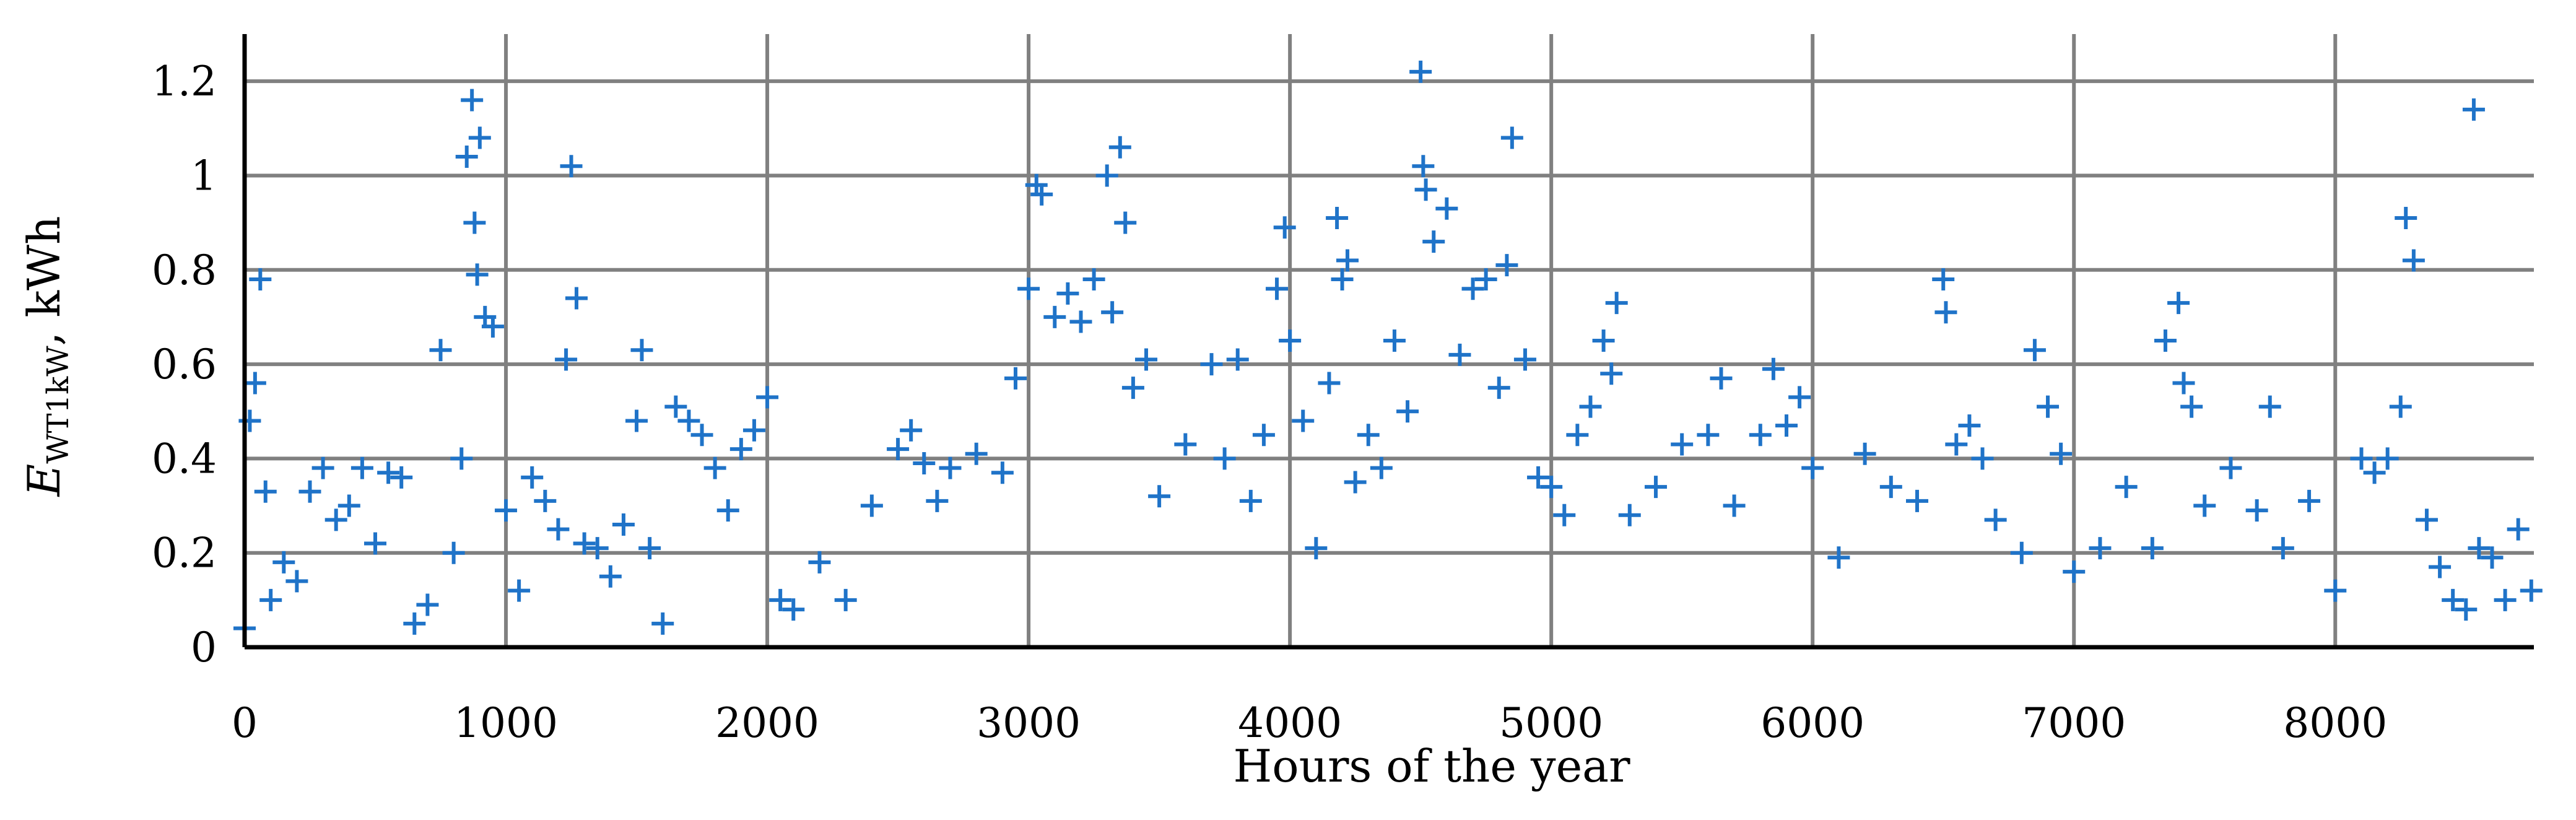 This screenshot has height=820, width=2576. I want to click on y-tick-label: 1, so click(204, 175).